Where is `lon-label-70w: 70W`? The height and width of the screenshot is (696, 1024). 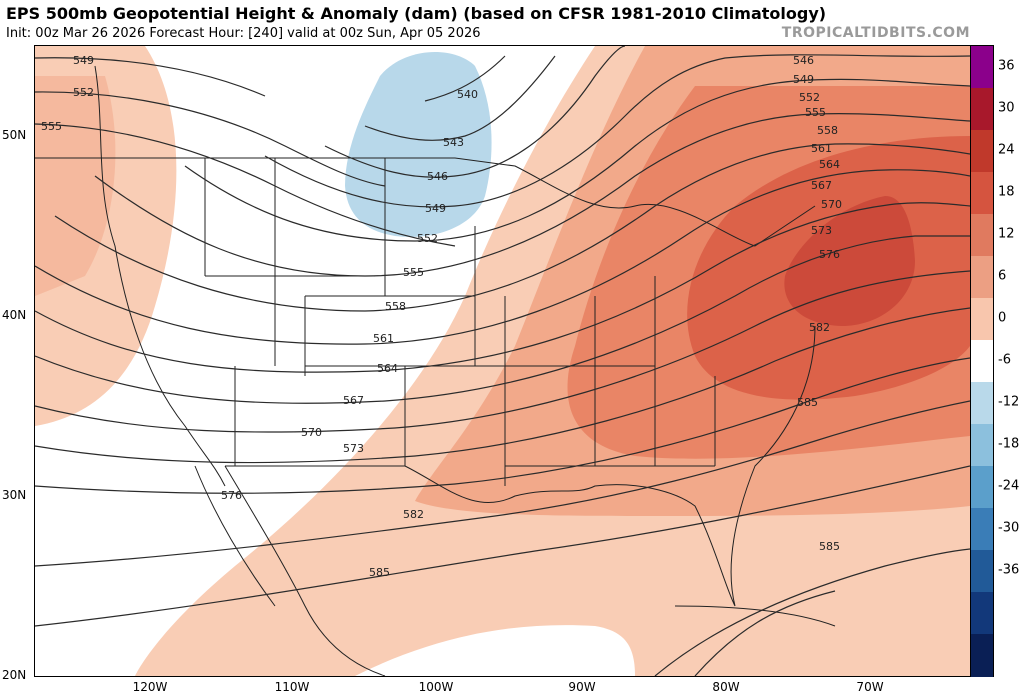 lon-label-70w: 70W is located at coordinates (870, 687).